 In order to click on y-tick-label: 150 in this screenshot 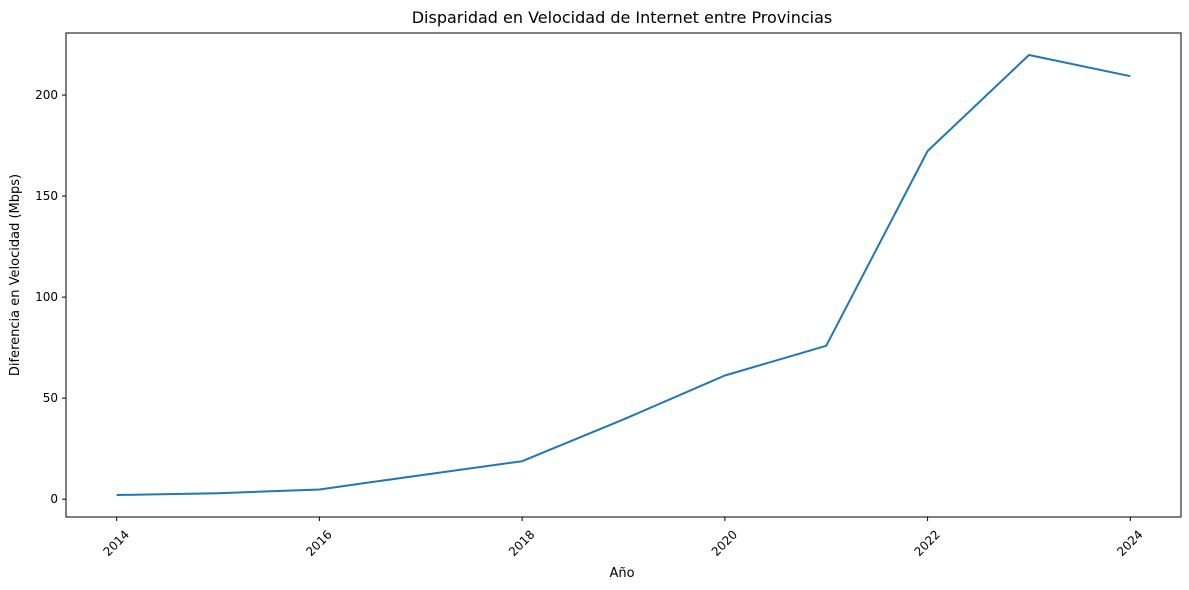, I will do `click(46, 196)`.